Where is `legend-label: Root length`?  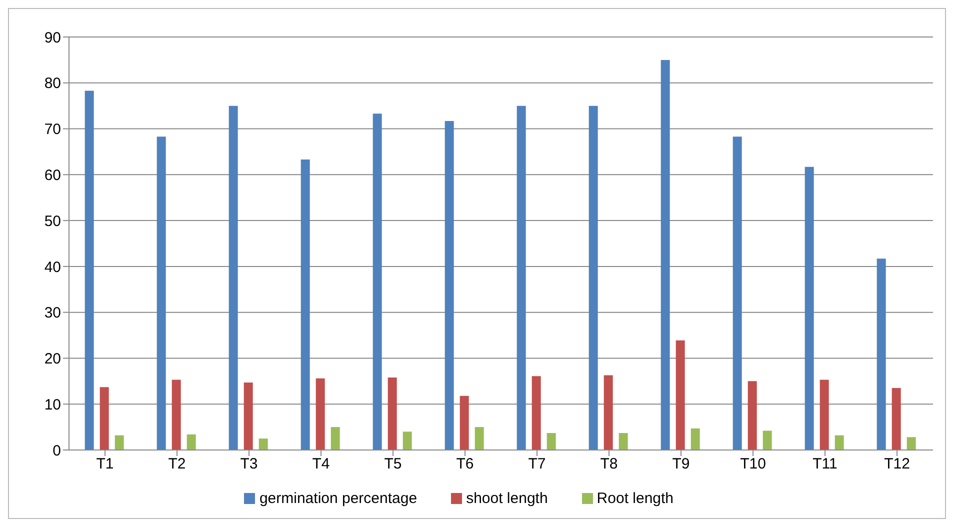
legend-label: Root length is located at coordinates (635, 498).